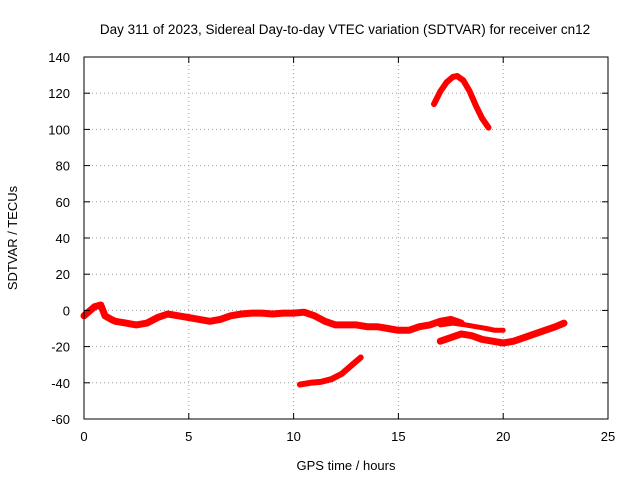  I want to click on x-tick-label: 25, so click(608, 436).